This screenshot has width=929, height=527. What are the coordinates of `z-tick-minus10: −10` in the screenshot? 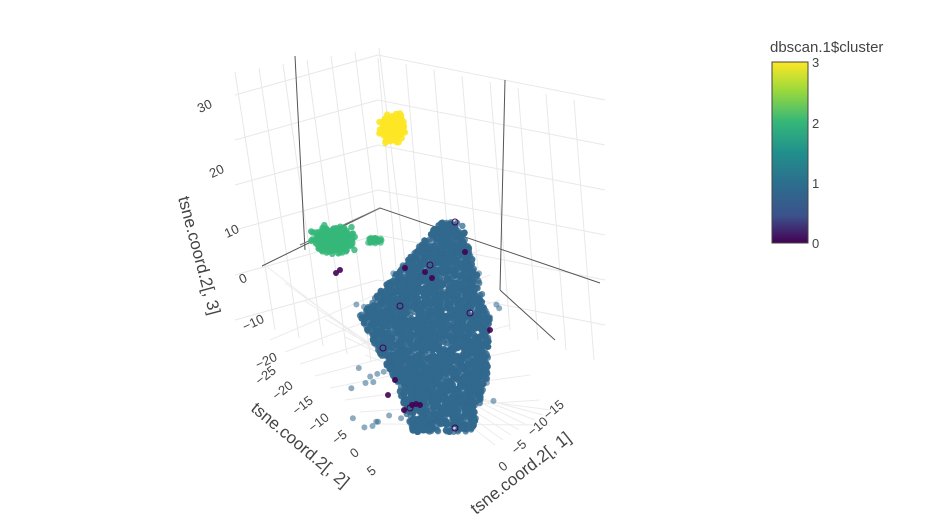 It's located at (253, 322).